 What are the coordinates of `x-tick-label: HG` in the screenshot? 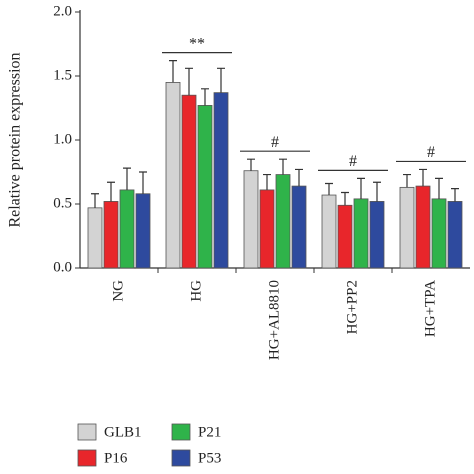 It's located at (196, 291).